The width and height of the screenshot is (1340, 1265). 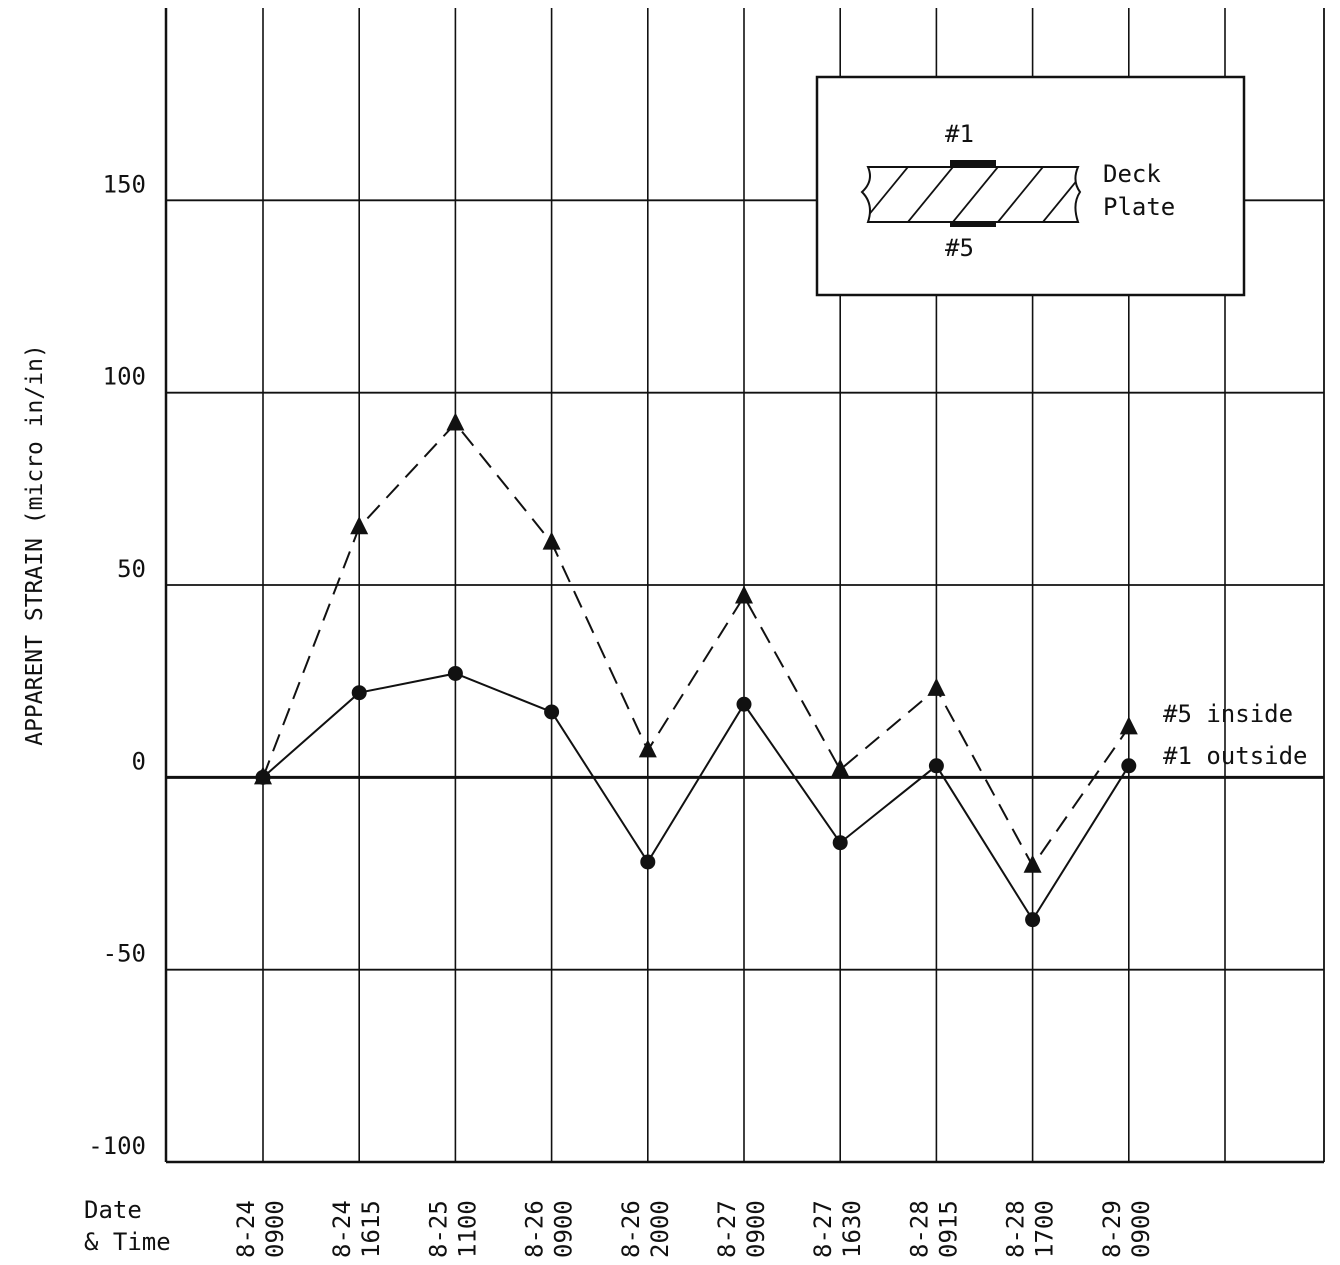 I want to click on legend-series-1: #1 outside, so click(x=1235, y=756).